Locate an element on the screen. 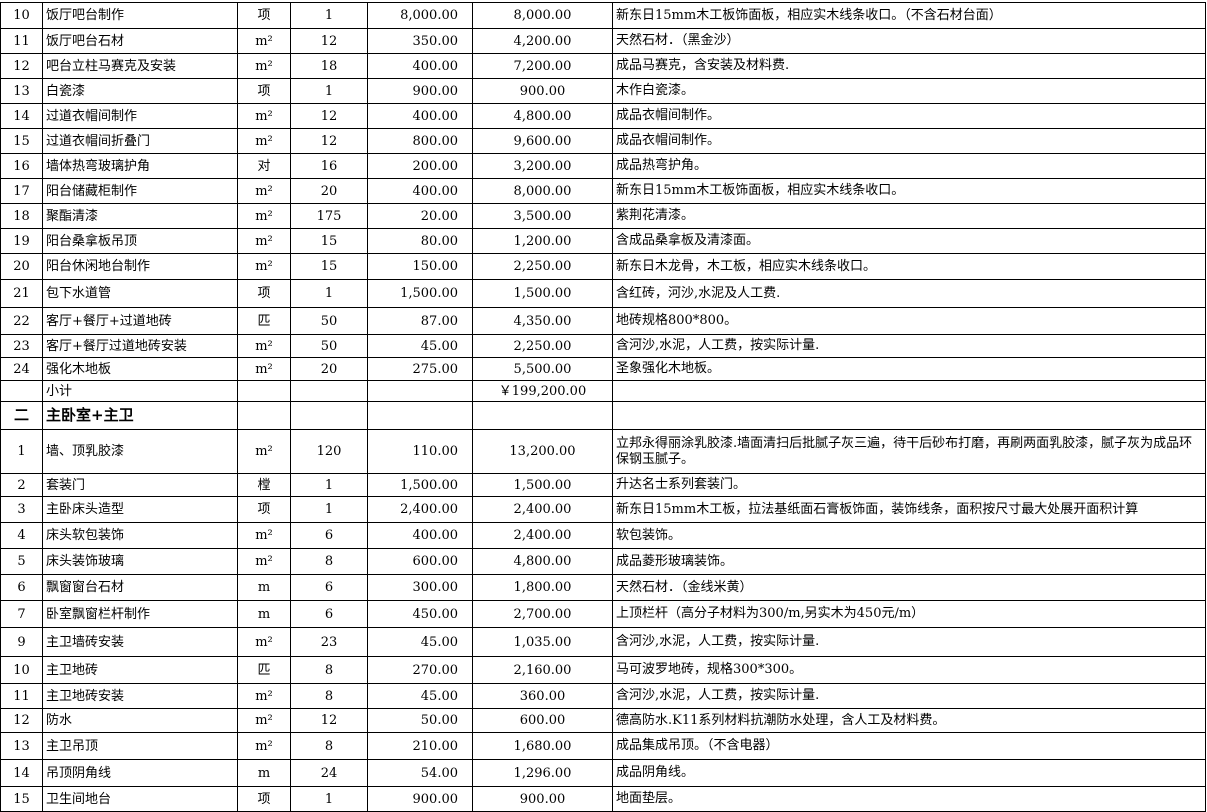 Image resolution: width=1207 pixels, height=812 pixels. amount-cell: 4,350.00 is located at coordinates (542, 321).